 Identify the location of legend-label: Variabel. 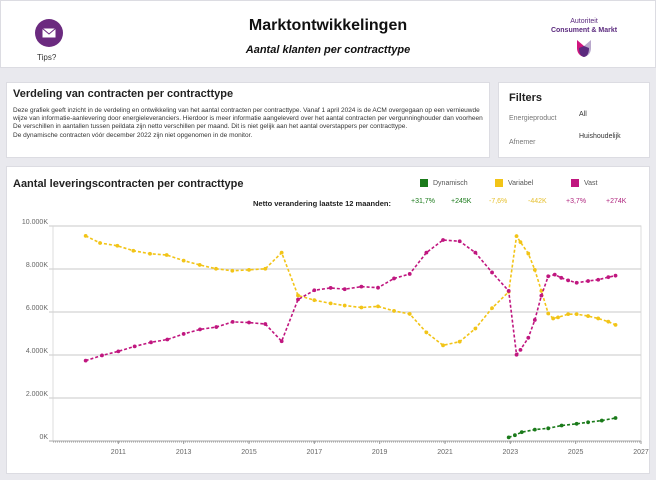
(521, 183).